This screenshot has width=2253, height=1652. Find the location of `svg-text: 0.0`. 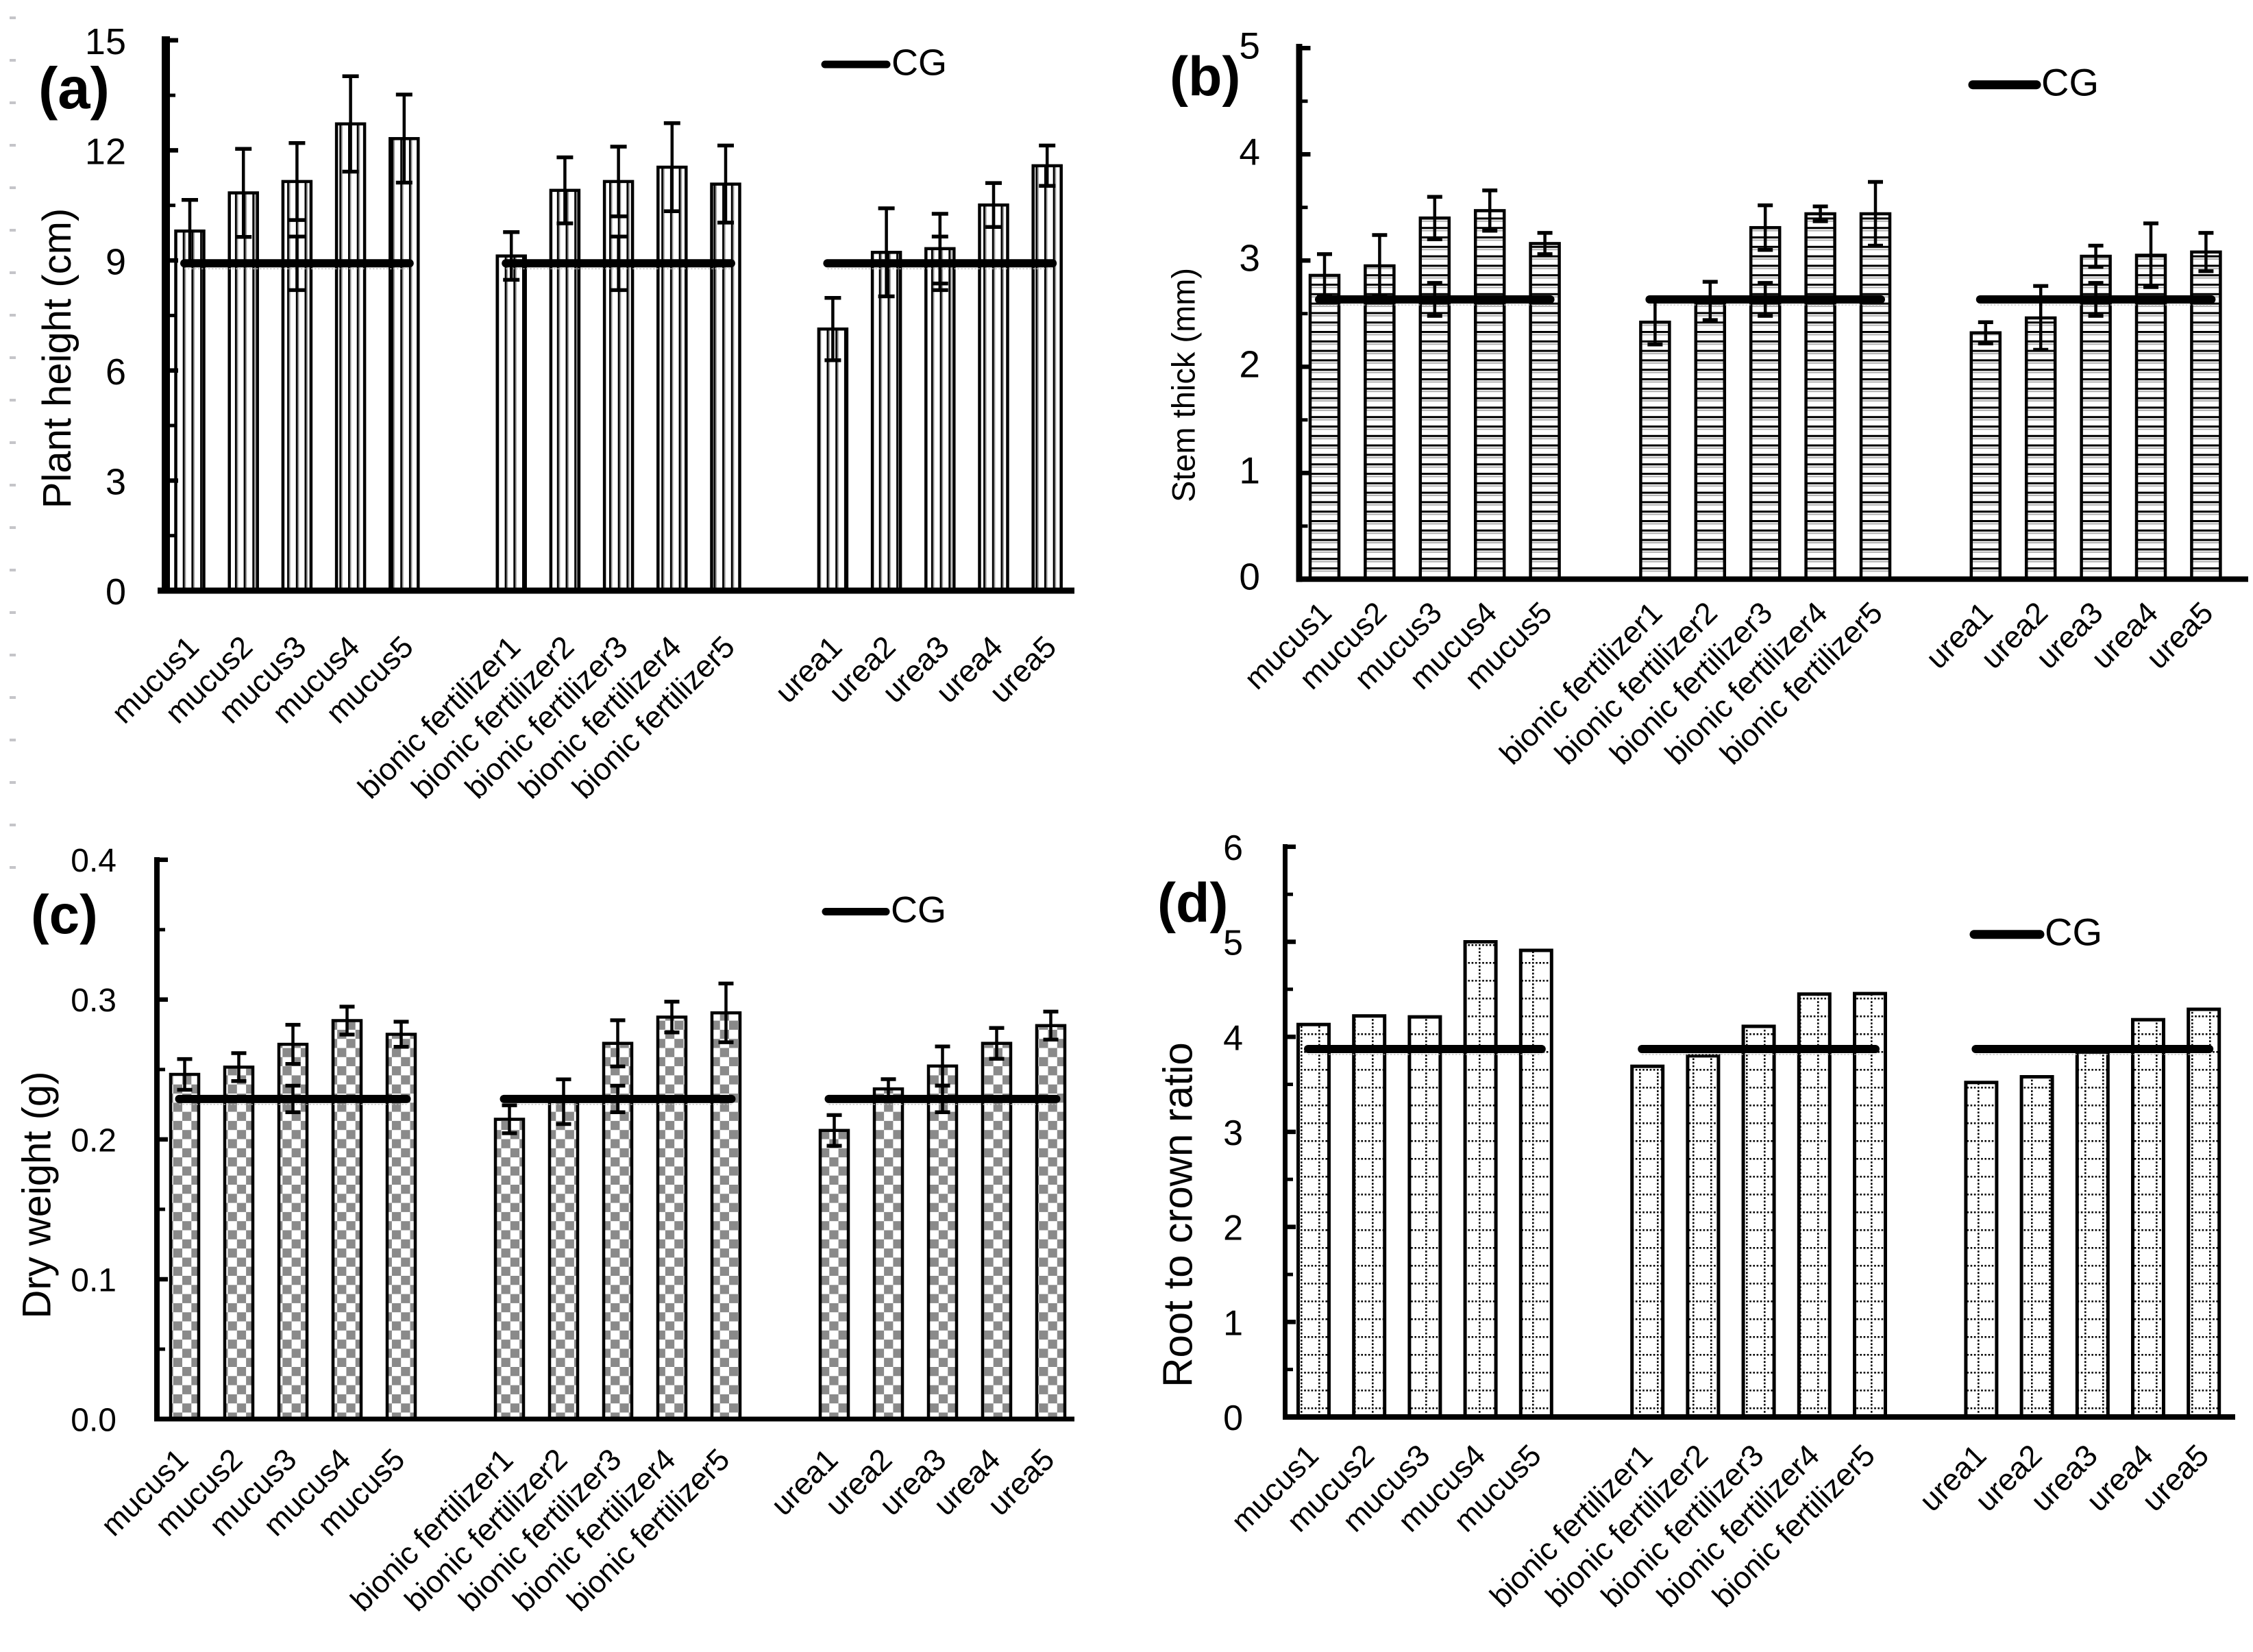

svg-text: 0.0 is located at coordinates (93, 1420).